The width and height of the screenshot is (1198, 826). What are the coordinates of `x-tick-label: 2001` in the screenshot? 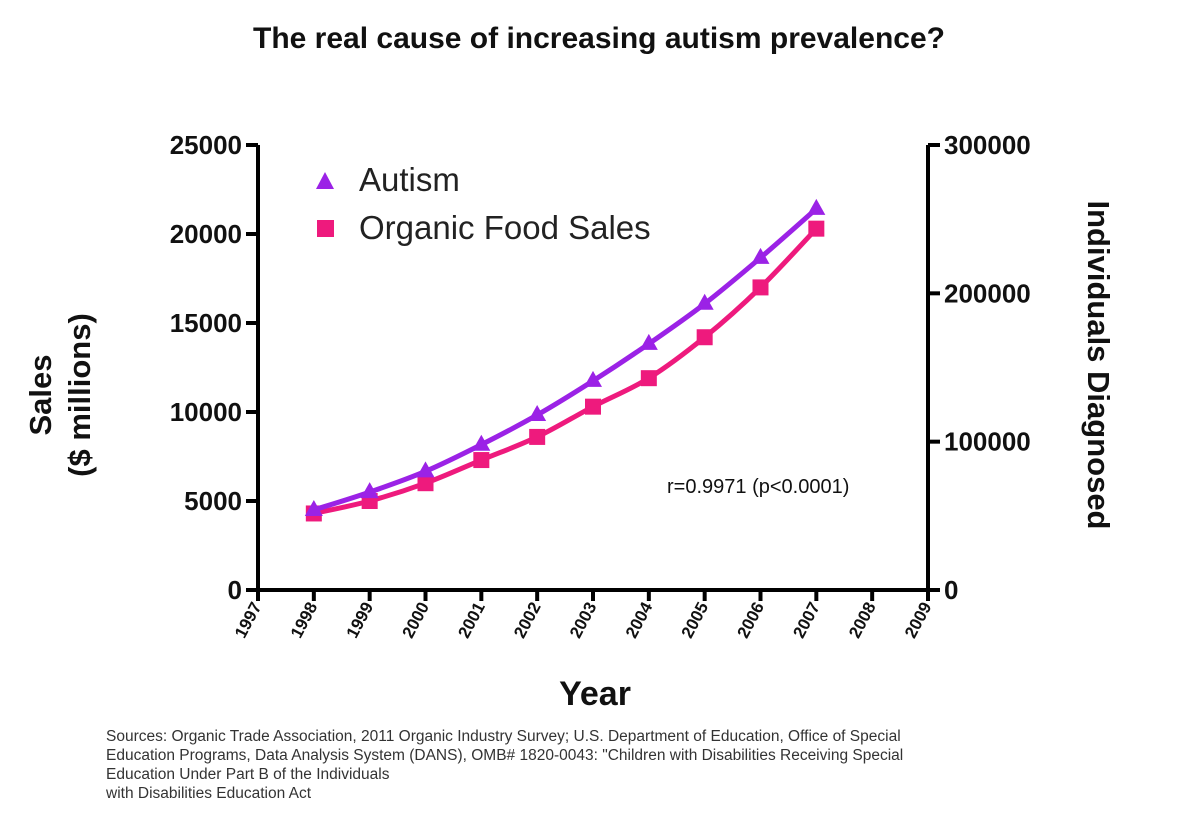 It's located at (471, 620).